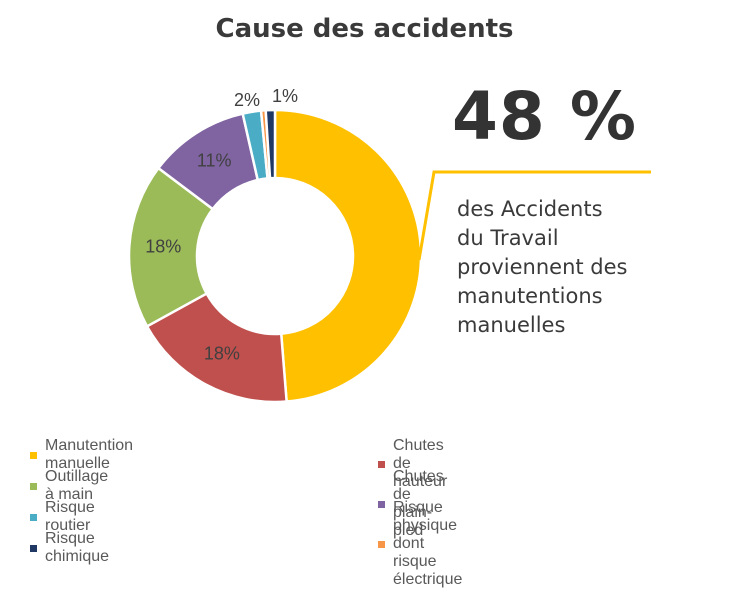 This screenshot has width=729, height=589. Describe the element at coordinates (542, 267) in the screenshot. I see `callout-line: proviennent des` at that location.